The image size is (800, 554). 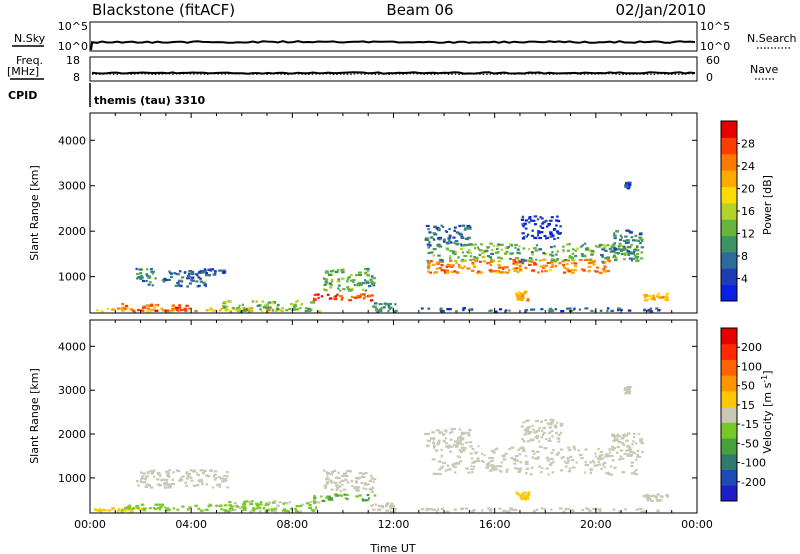 I want to click on nsky-label: N.Sky, so click(x=30, y=38).